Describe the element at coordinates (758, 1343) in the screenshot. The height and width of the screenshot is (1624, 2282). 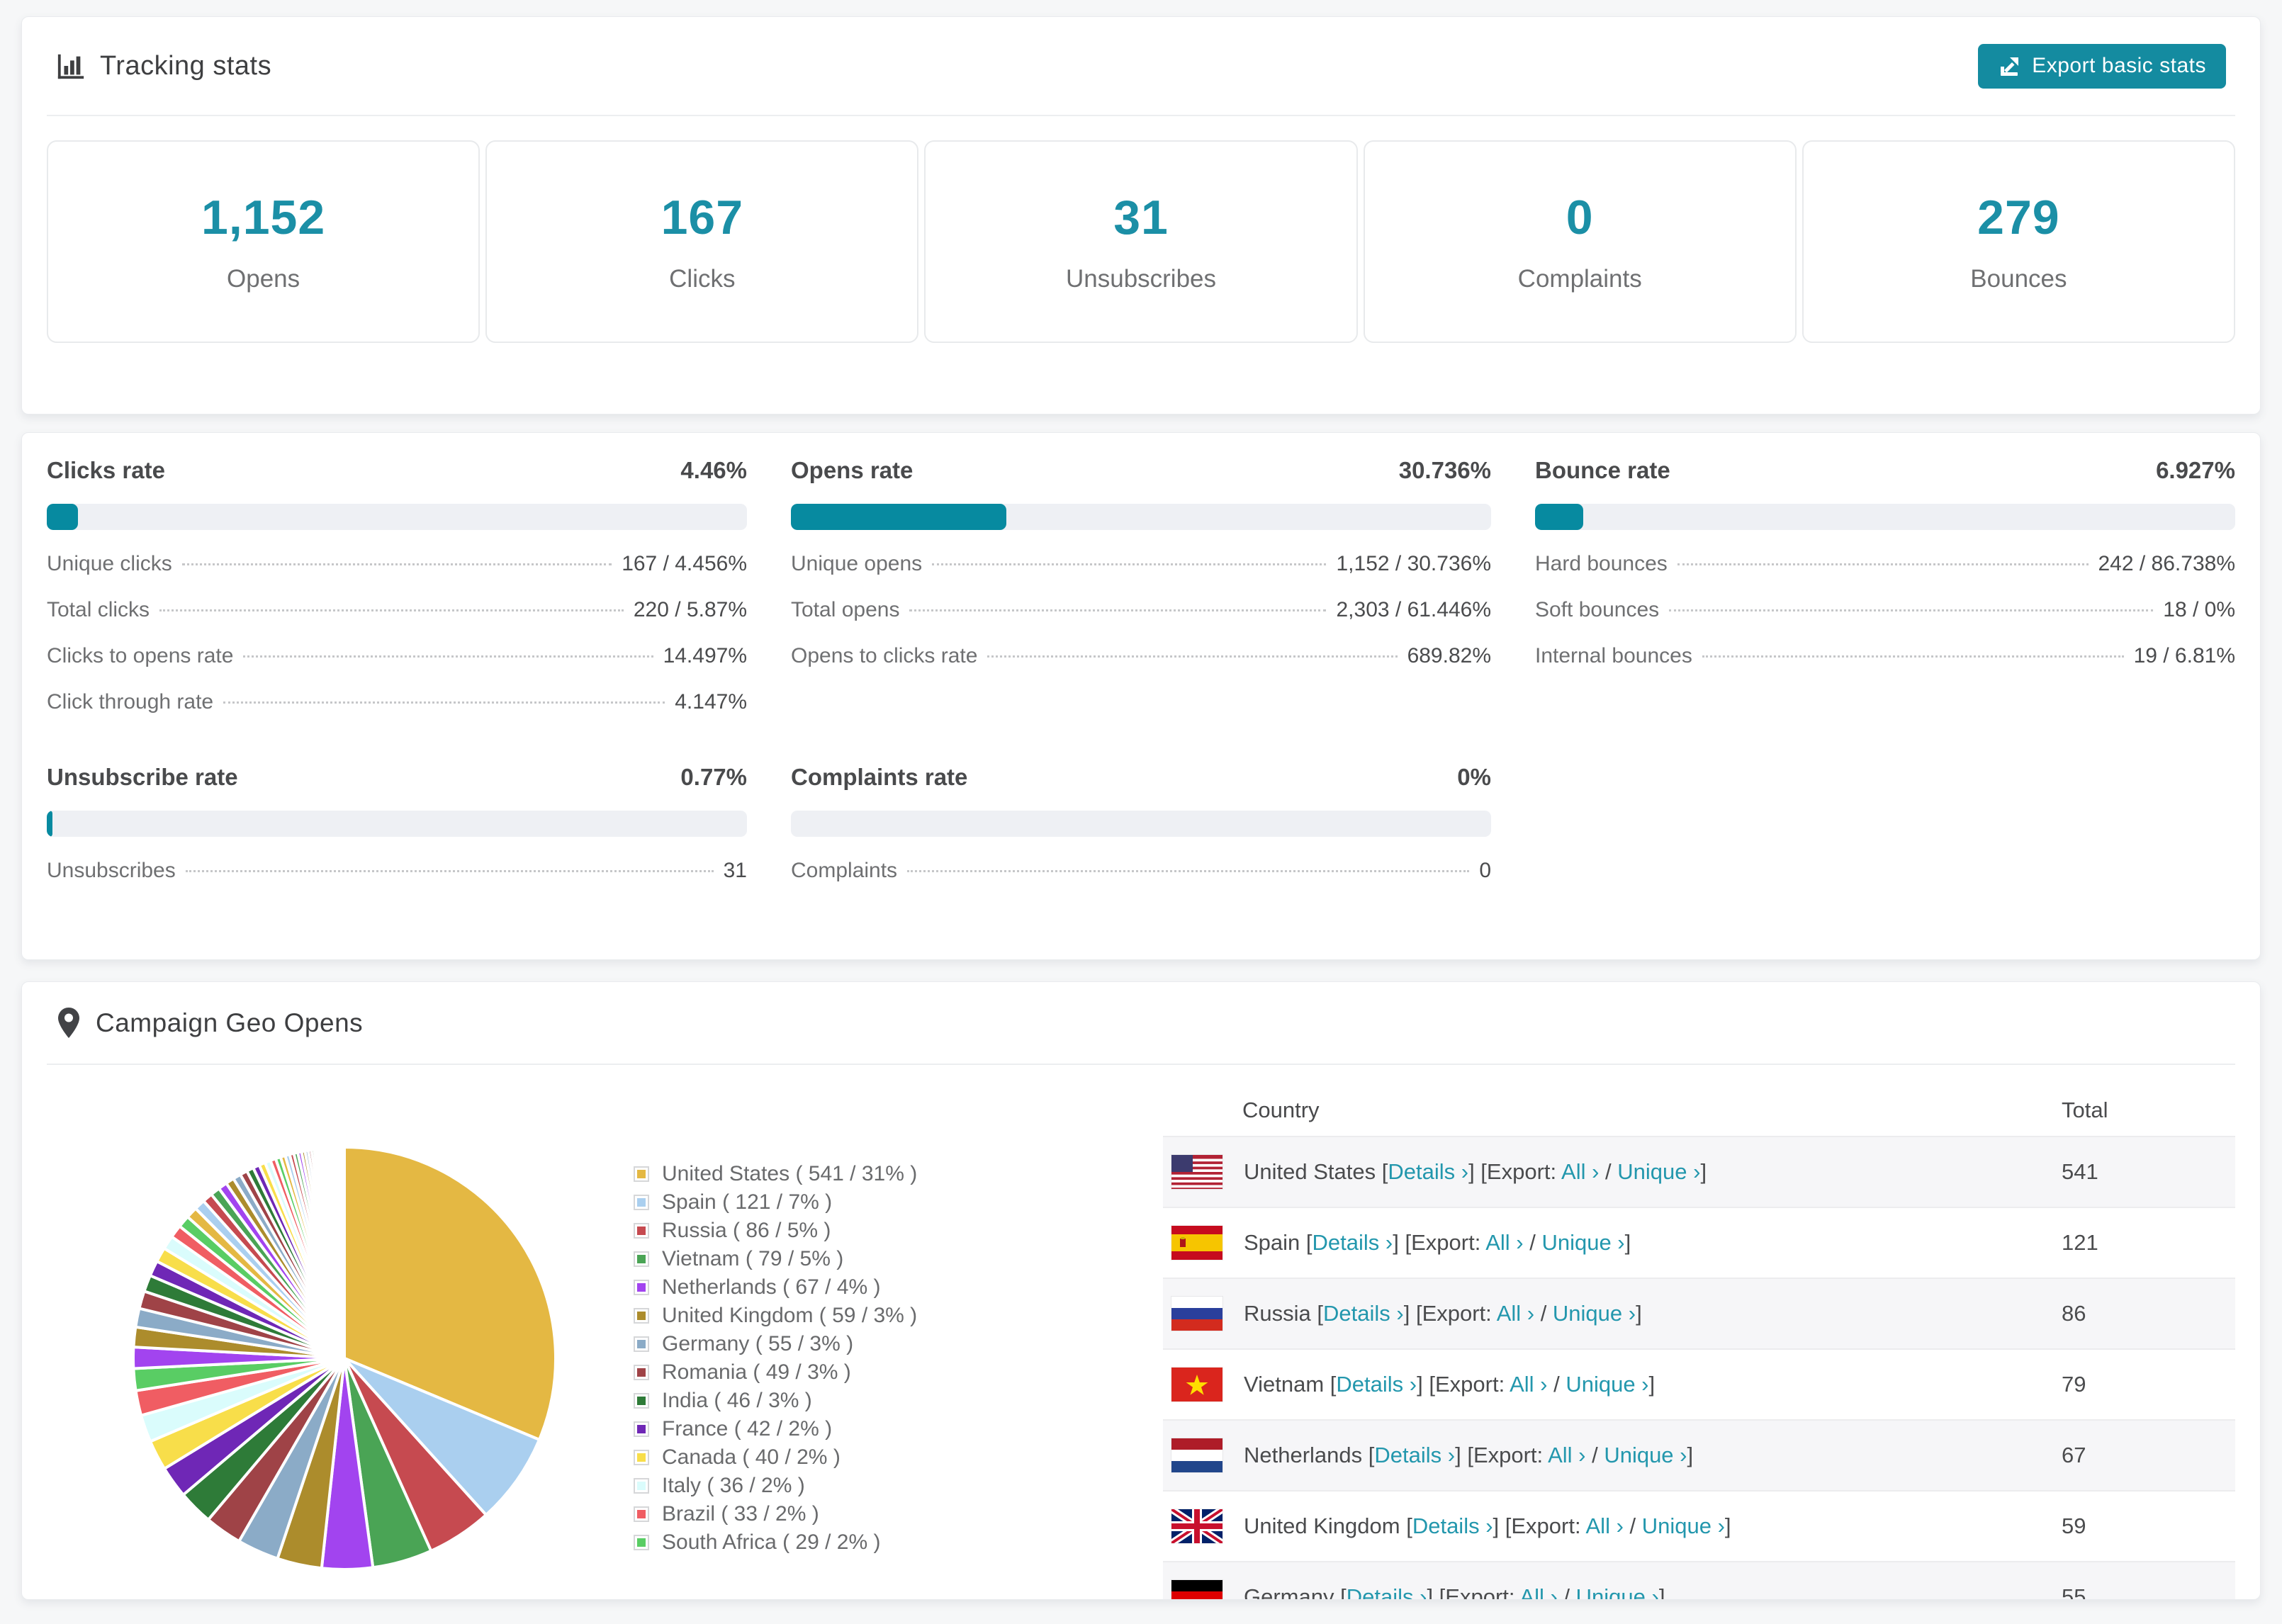
I see `legend-label: Germany ( 55 / 3% )` at that location.